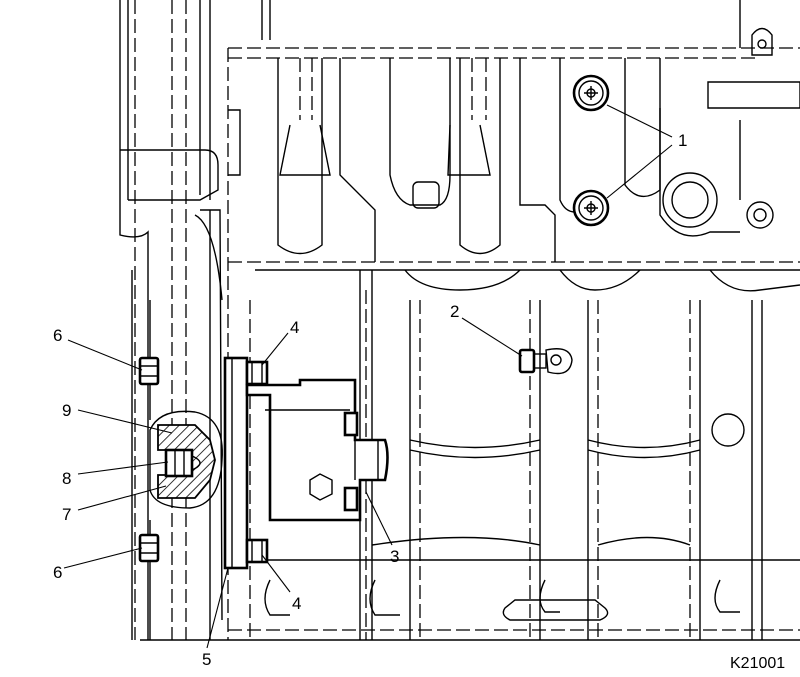 The width and height of the screenshot is (800, 677). What do you see at coordinates (57, 572) in the screenshot?
I see `callout-6-lower: 6` at bounding box center [57, 572].